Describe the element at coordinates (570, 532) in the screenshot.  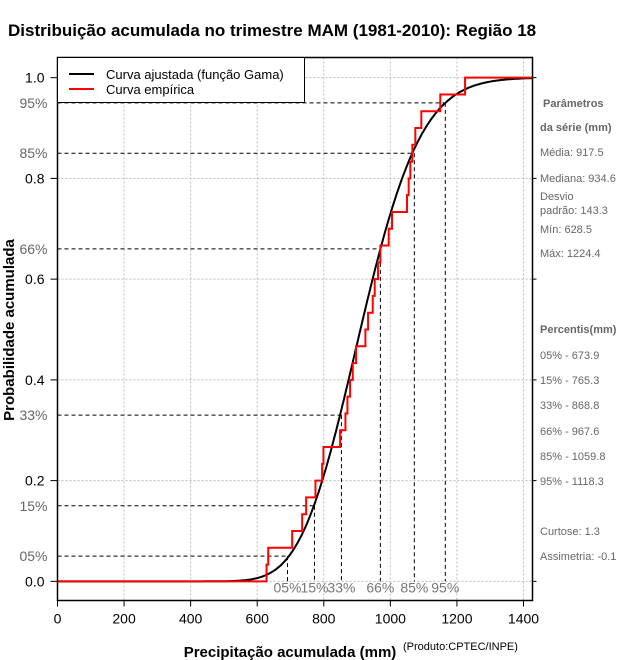
I see `stat-curtose: Curtose: 1.3` at that location.